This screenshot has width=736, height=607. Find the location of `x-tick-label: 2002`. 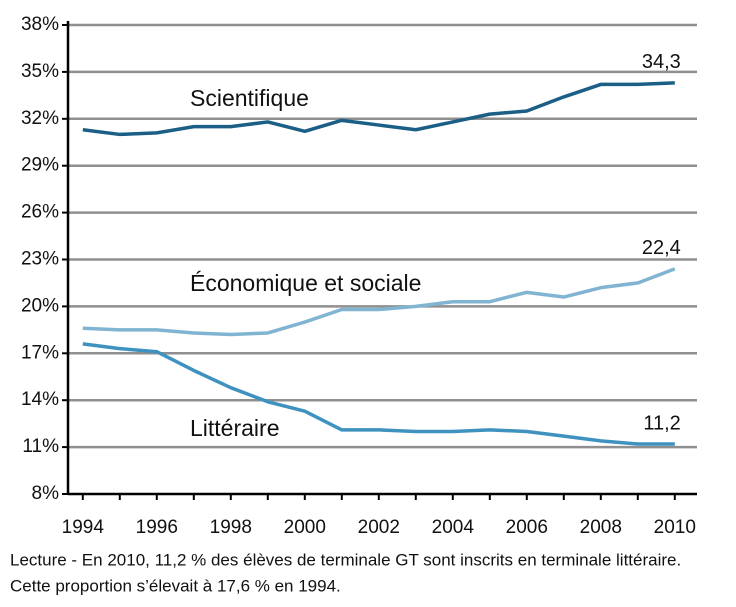

x-tick-label: 2002 is located at coordinates (379, 527).